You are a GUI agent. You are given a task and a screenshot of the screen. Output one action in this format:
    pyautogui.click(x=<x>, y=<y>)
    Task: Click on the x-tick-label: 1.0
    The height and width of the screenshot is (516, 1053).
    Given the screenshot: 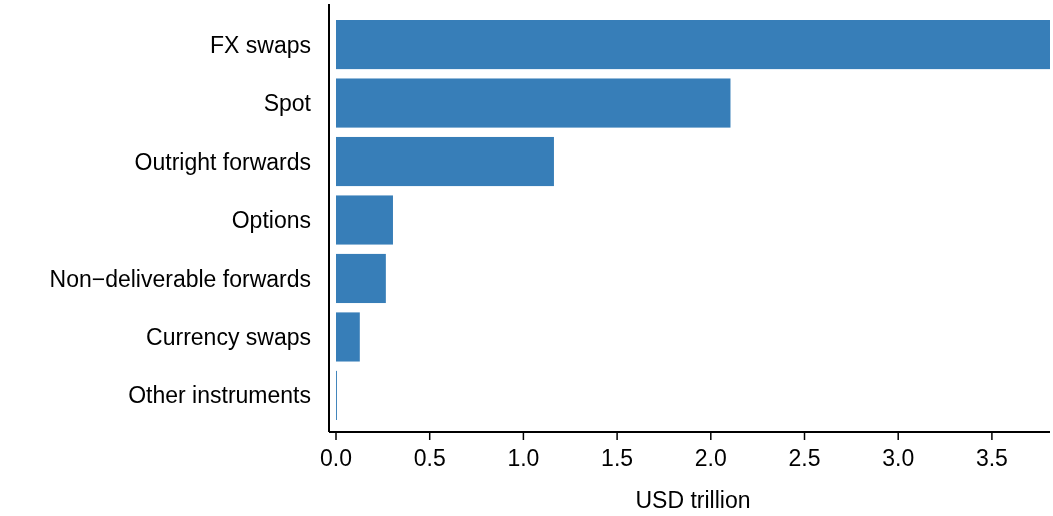 What is the action you would take?
    pyautogui.click(x=523, y=458)
    